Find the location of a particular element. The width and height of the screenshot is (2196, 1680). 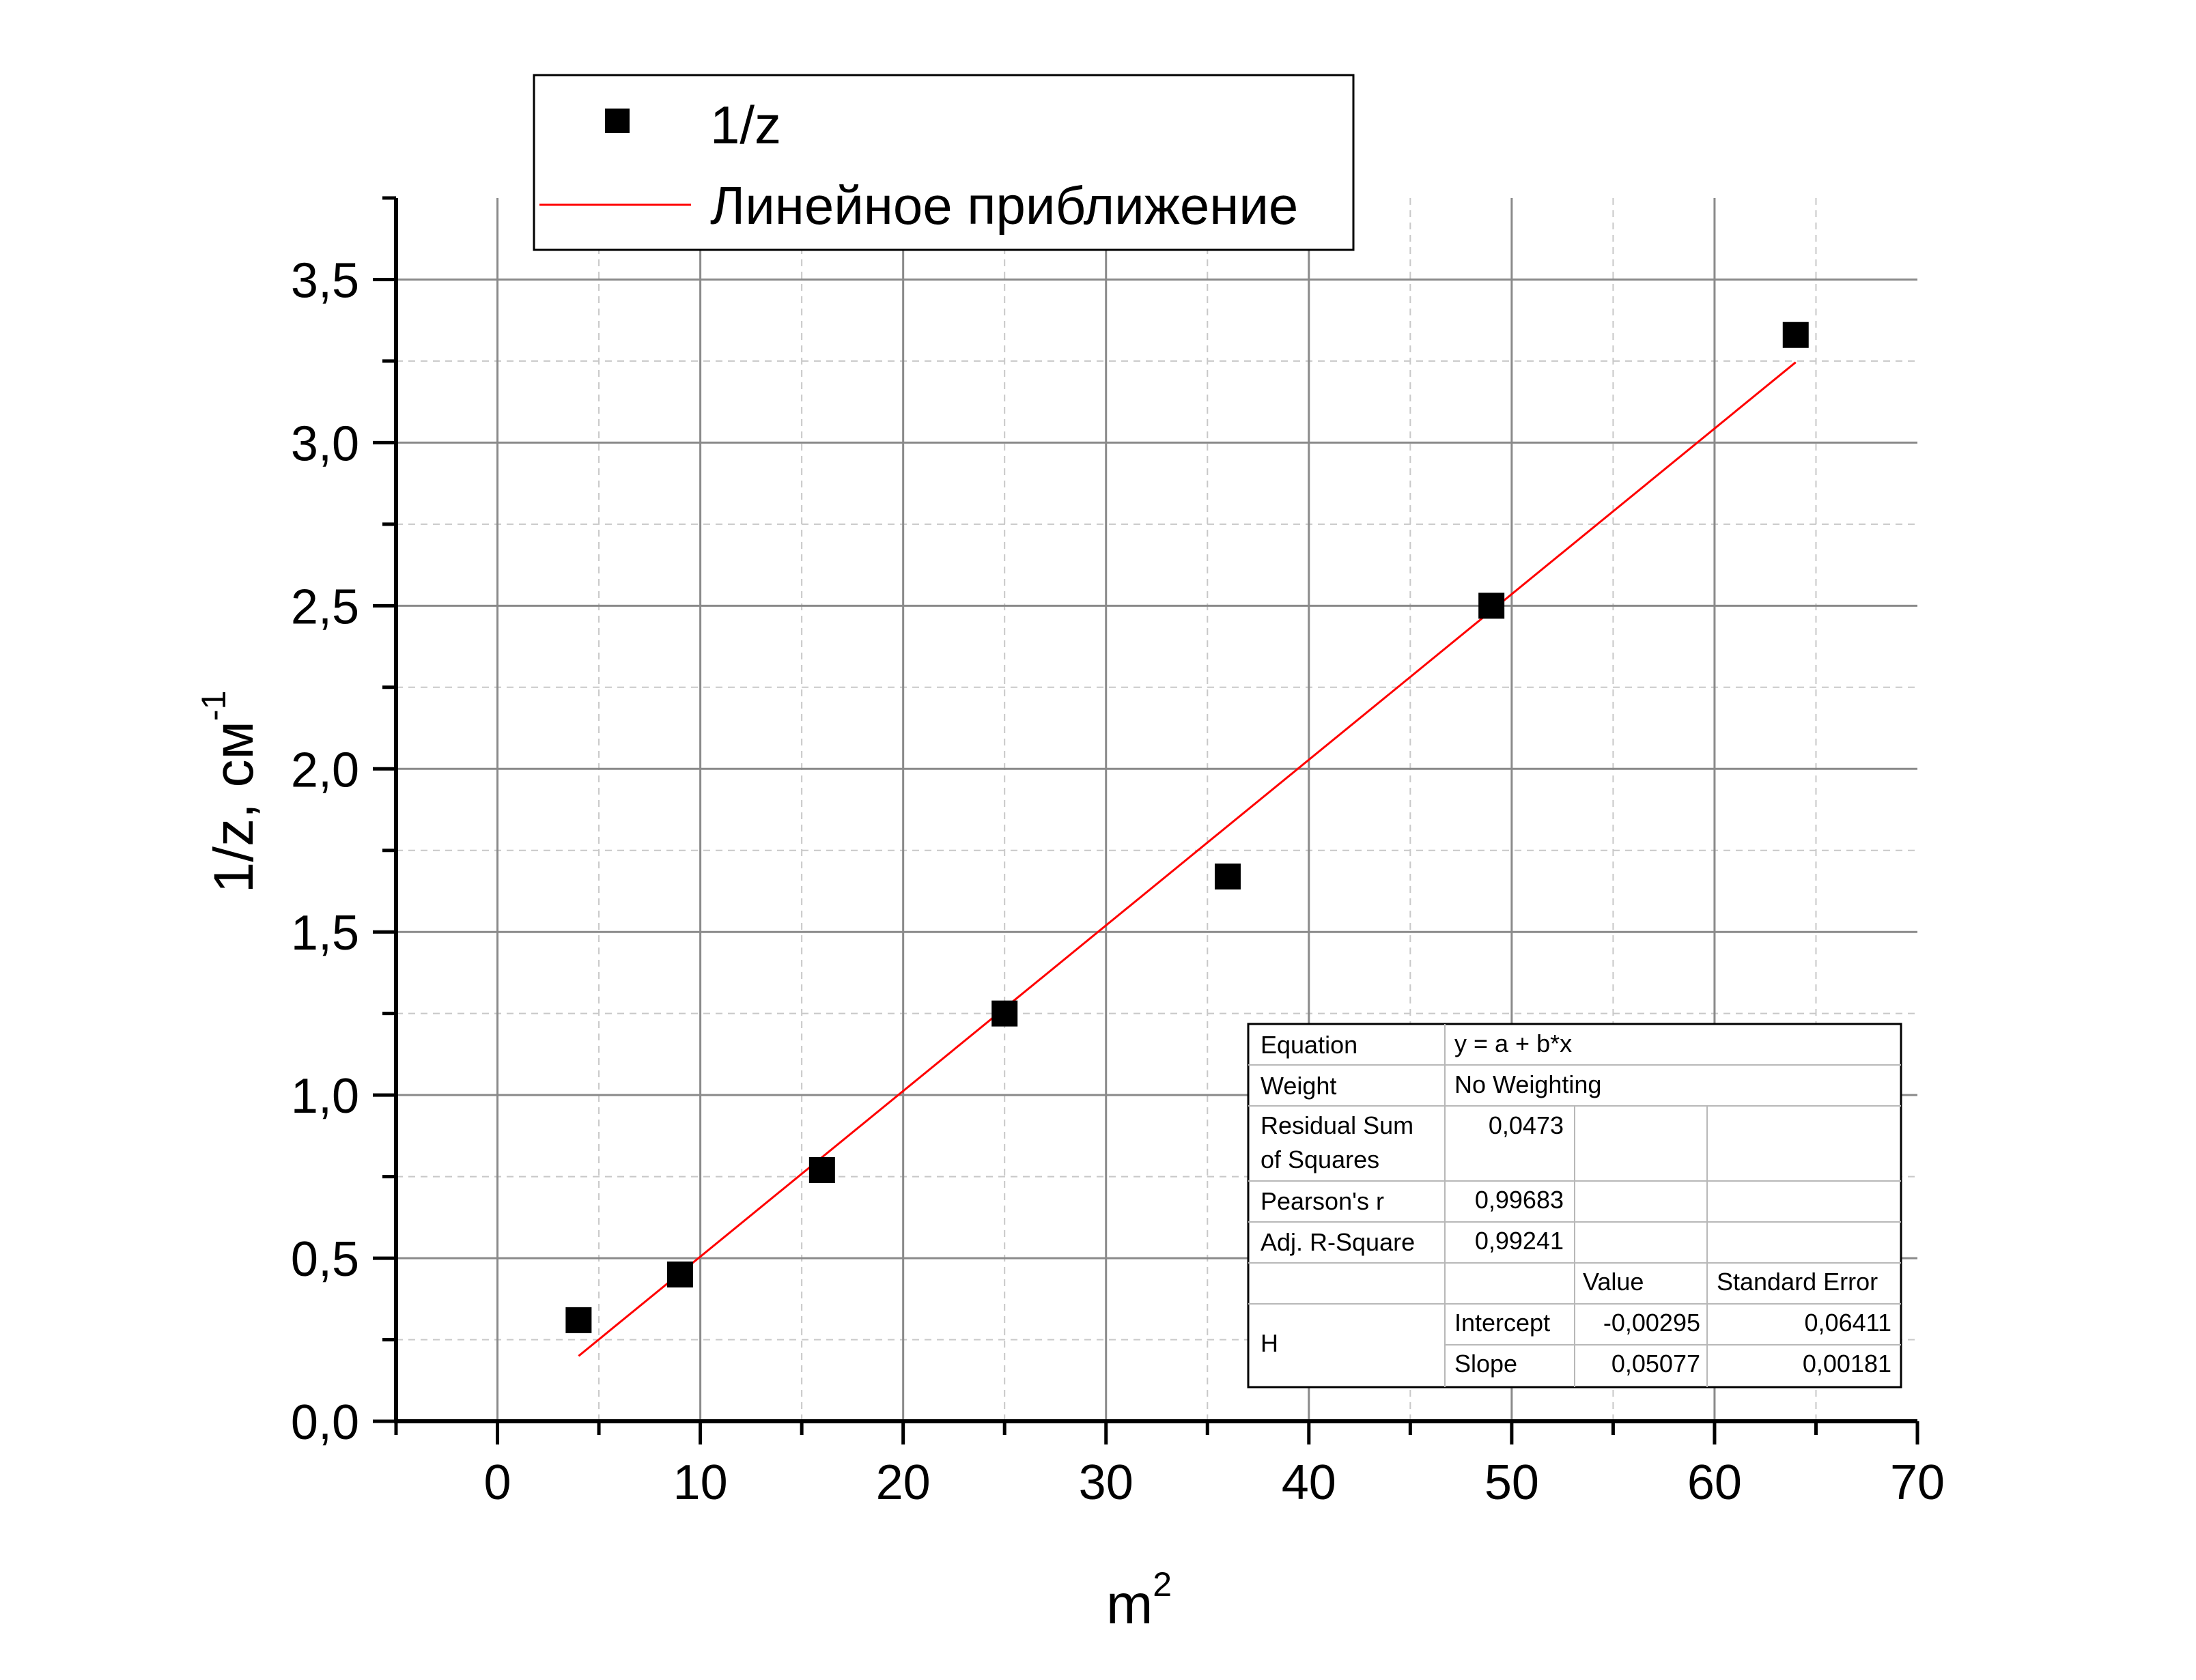

legend-box is located at coordinates (944, 162).